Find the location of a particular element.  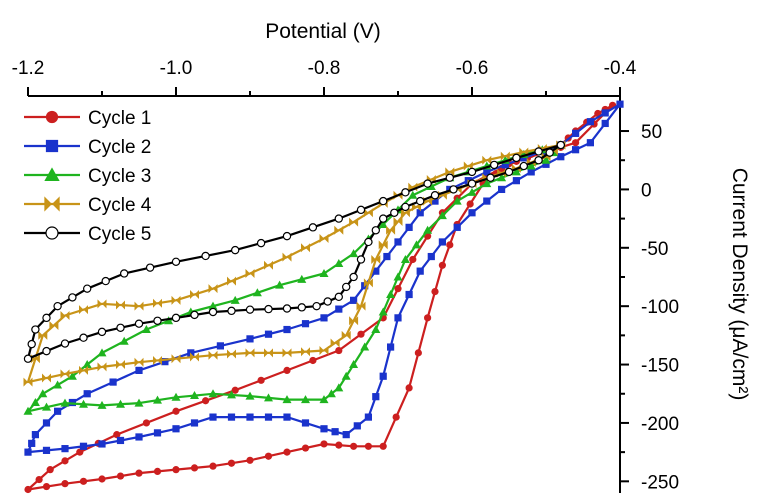

legend-item: Cycle 2 is located at coordinates (87, 147).